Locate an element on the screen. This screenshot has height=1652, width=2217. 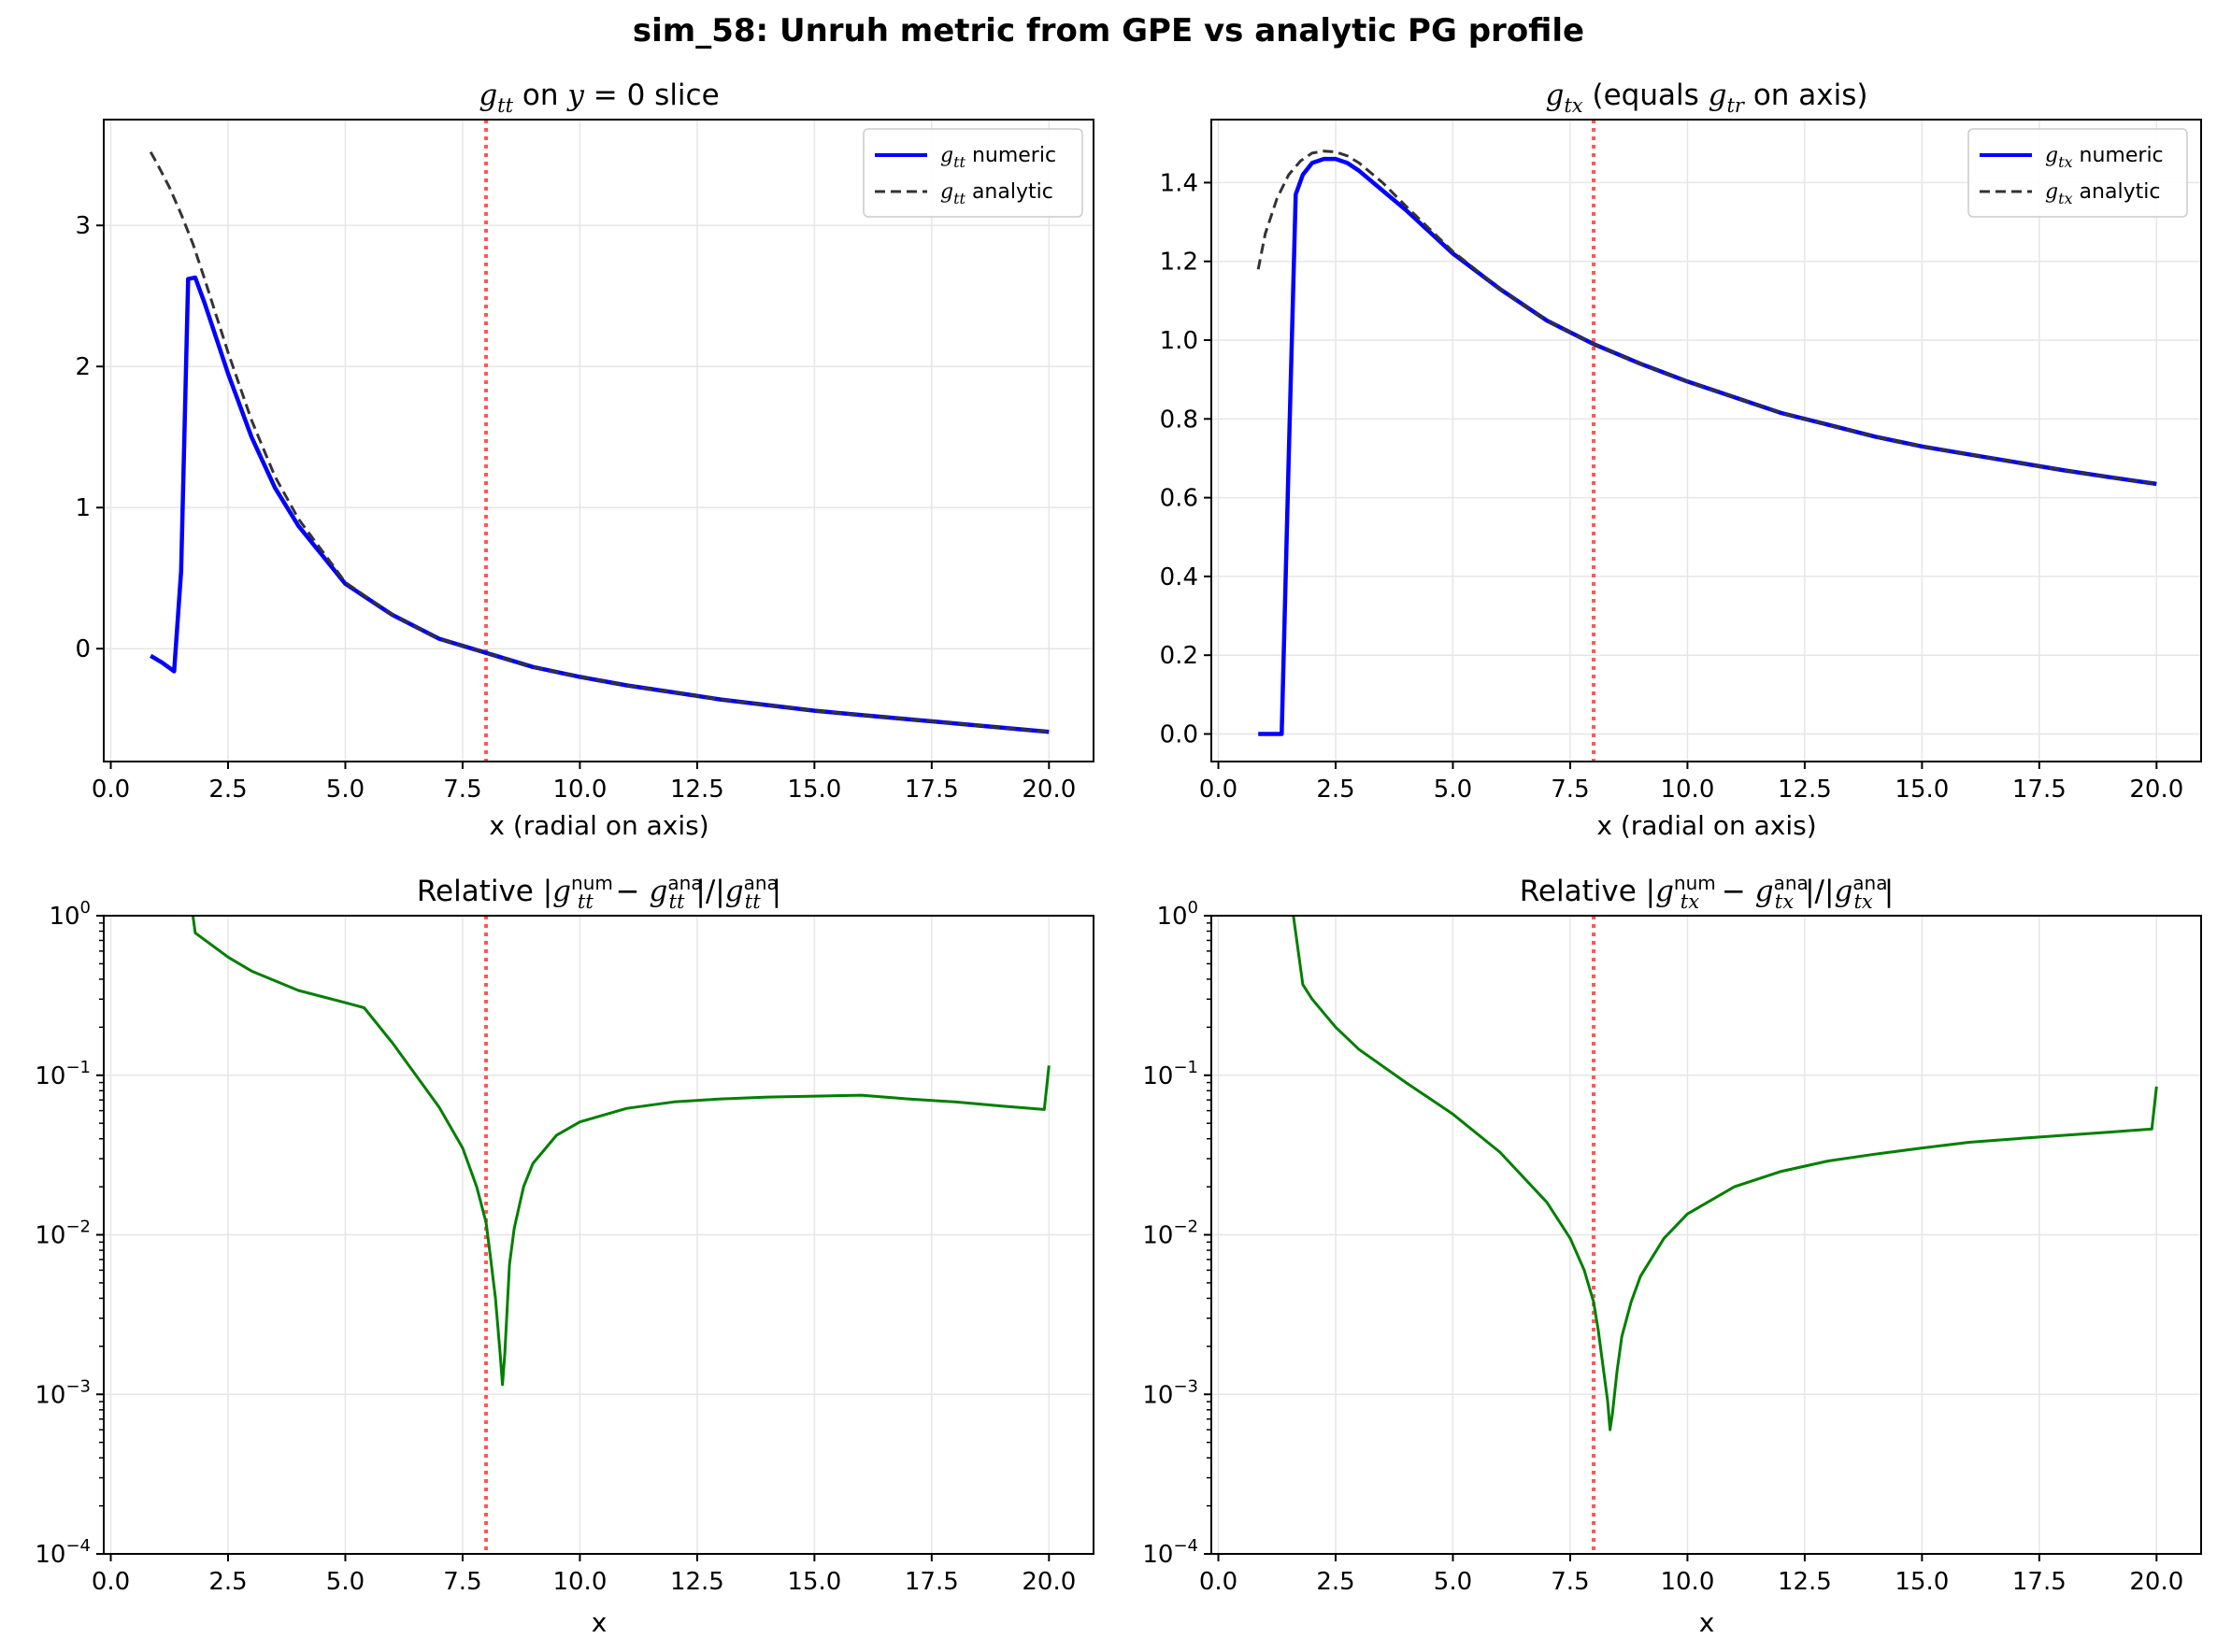
y-tick-label: 1.2 is located at coordinates (1179, 263).